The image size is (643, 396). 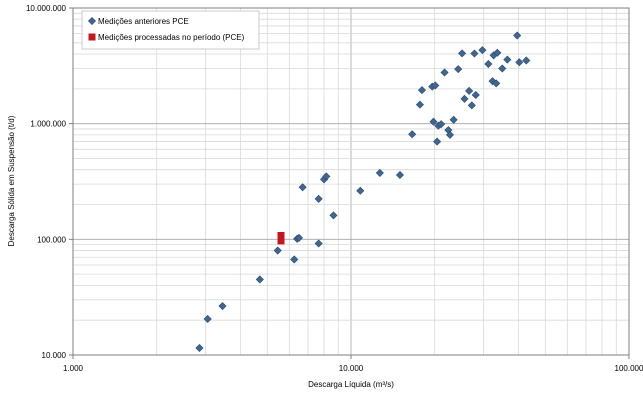 What do you see at coordinates (48, 124) in the screenshot?
I see `y-tick-label: 1.000.000` at bounding box center [48, 124].